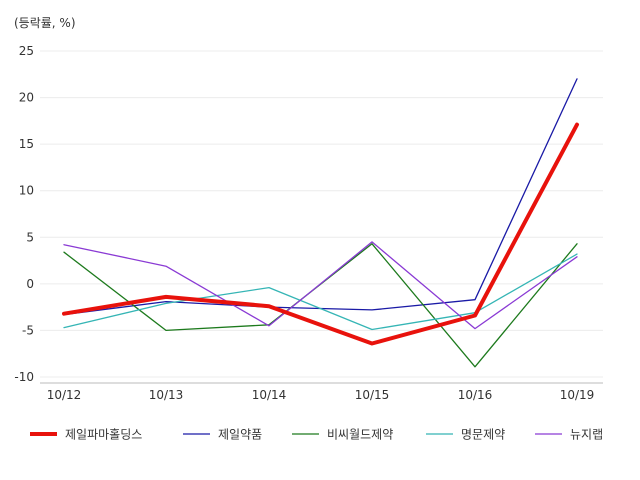 The height and width of the screenshot is (480, 640). I want to click on y-tick-label: 15, so click(26, 144).